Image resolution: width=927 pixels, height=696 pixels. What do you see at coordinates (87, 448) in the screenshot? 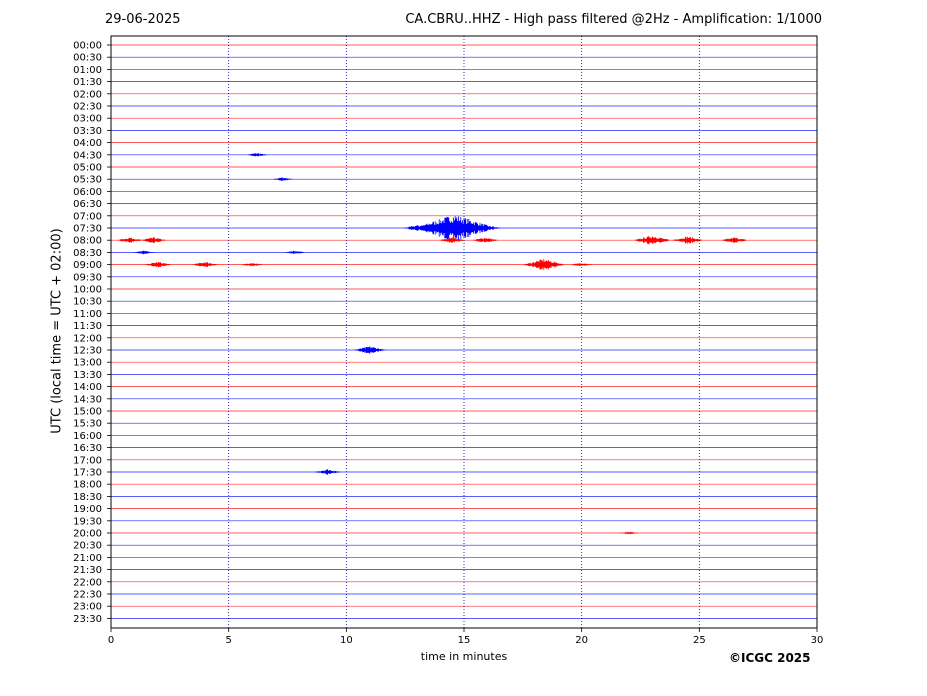
I see `row-label: 16:30` at bounding box center [87, 448].